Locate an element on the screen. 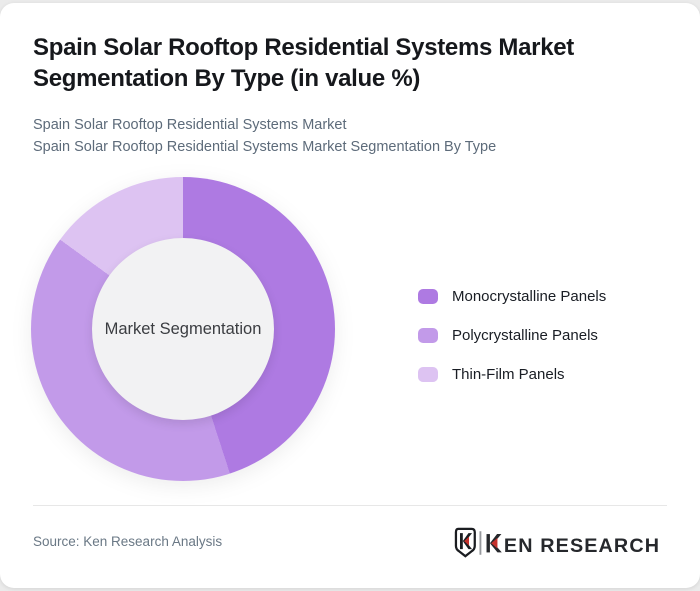 The height and width of the screenshot is (591, 700). legend-swatch-polycrystalline is located at coordinates (428, 335).